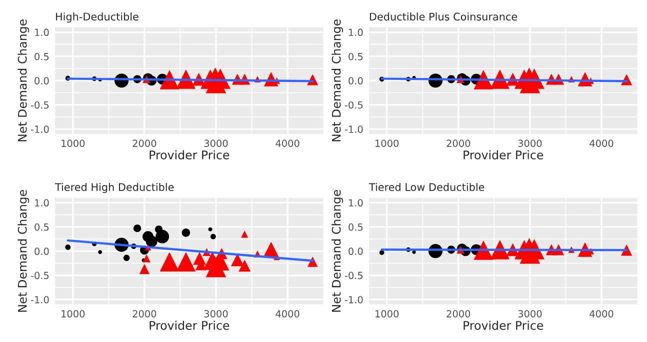 The width and height of the screenshot is (647, 342). What do you see at coordinates (444, 16) in the screenshot?
I see `chart-title: Deductible Plus Coinsurance` at bounding box center [444, 16].